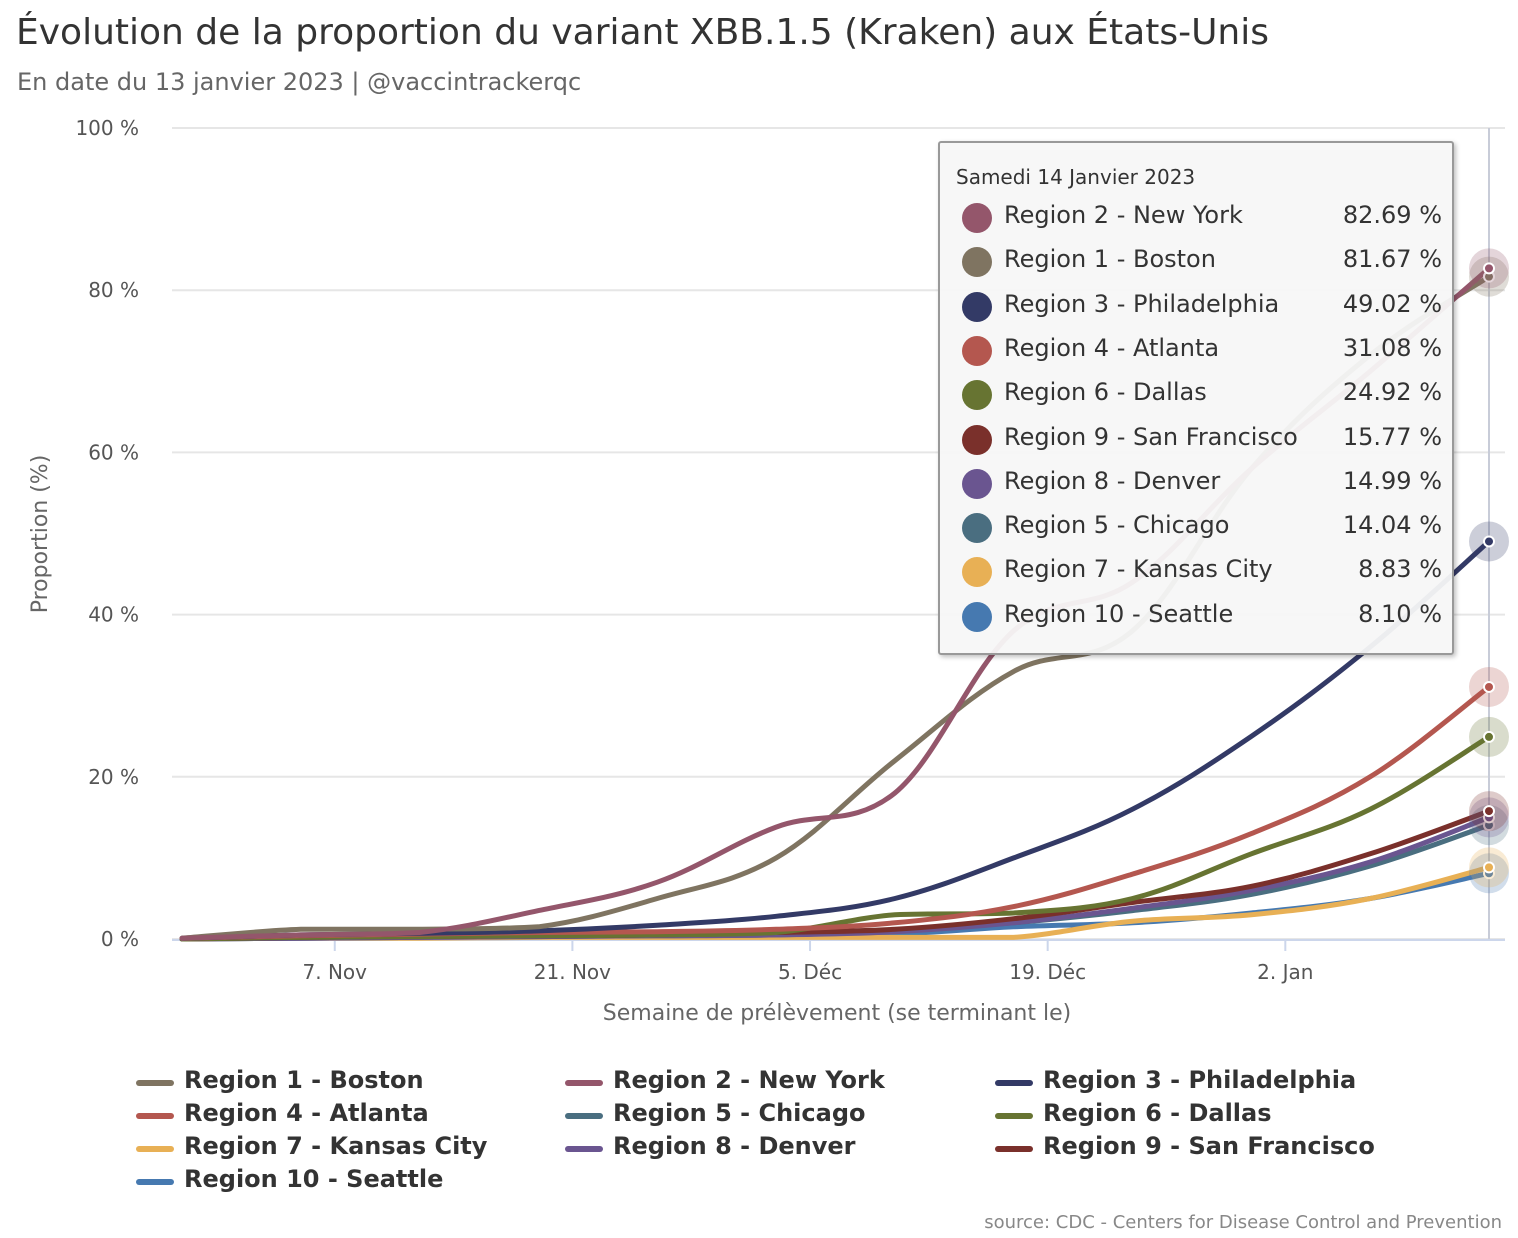  Describe the element at coordinates (1142, 303) in the screenshot. I see `tooltip-series-name: Region 3 - Philadelphia` at that location.